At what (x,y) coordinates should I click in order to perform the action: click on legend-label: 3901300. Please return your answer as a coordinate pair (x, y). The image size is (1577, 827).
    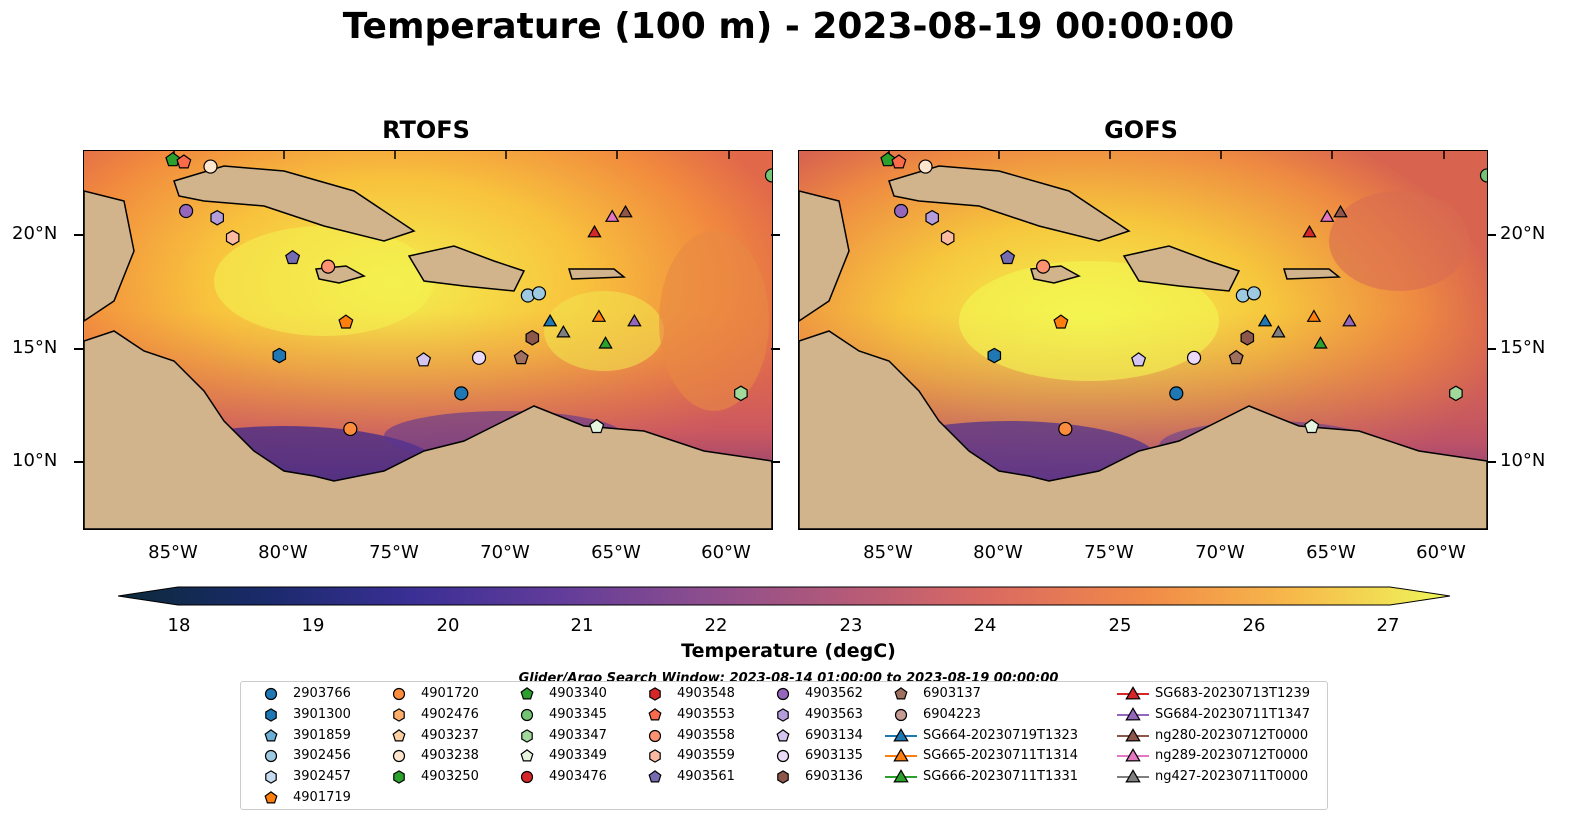
    Looking at the image, I should click on (322, 714).